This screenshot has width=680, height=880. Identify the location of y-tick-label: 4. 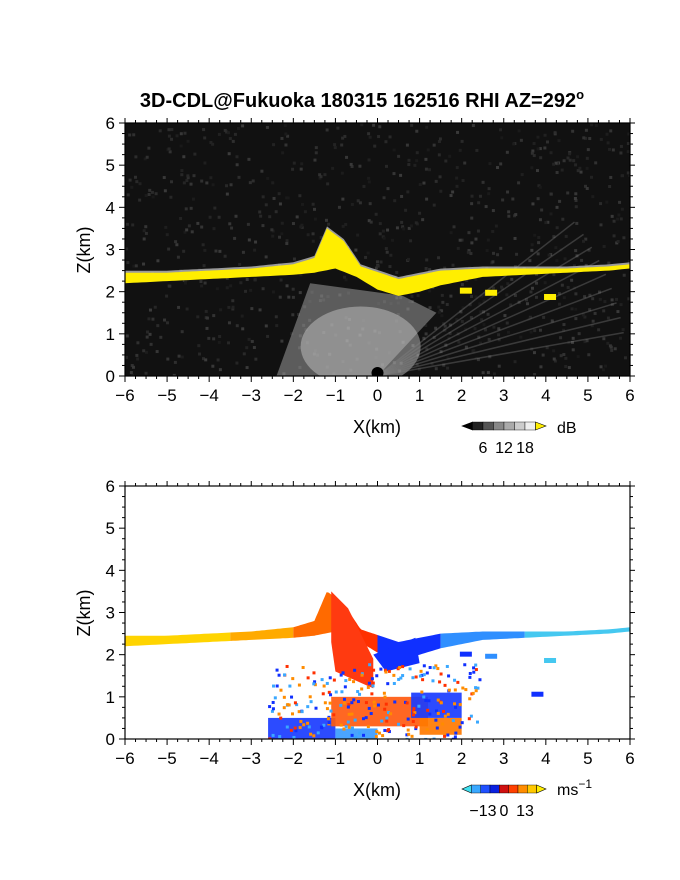
(110, 207).